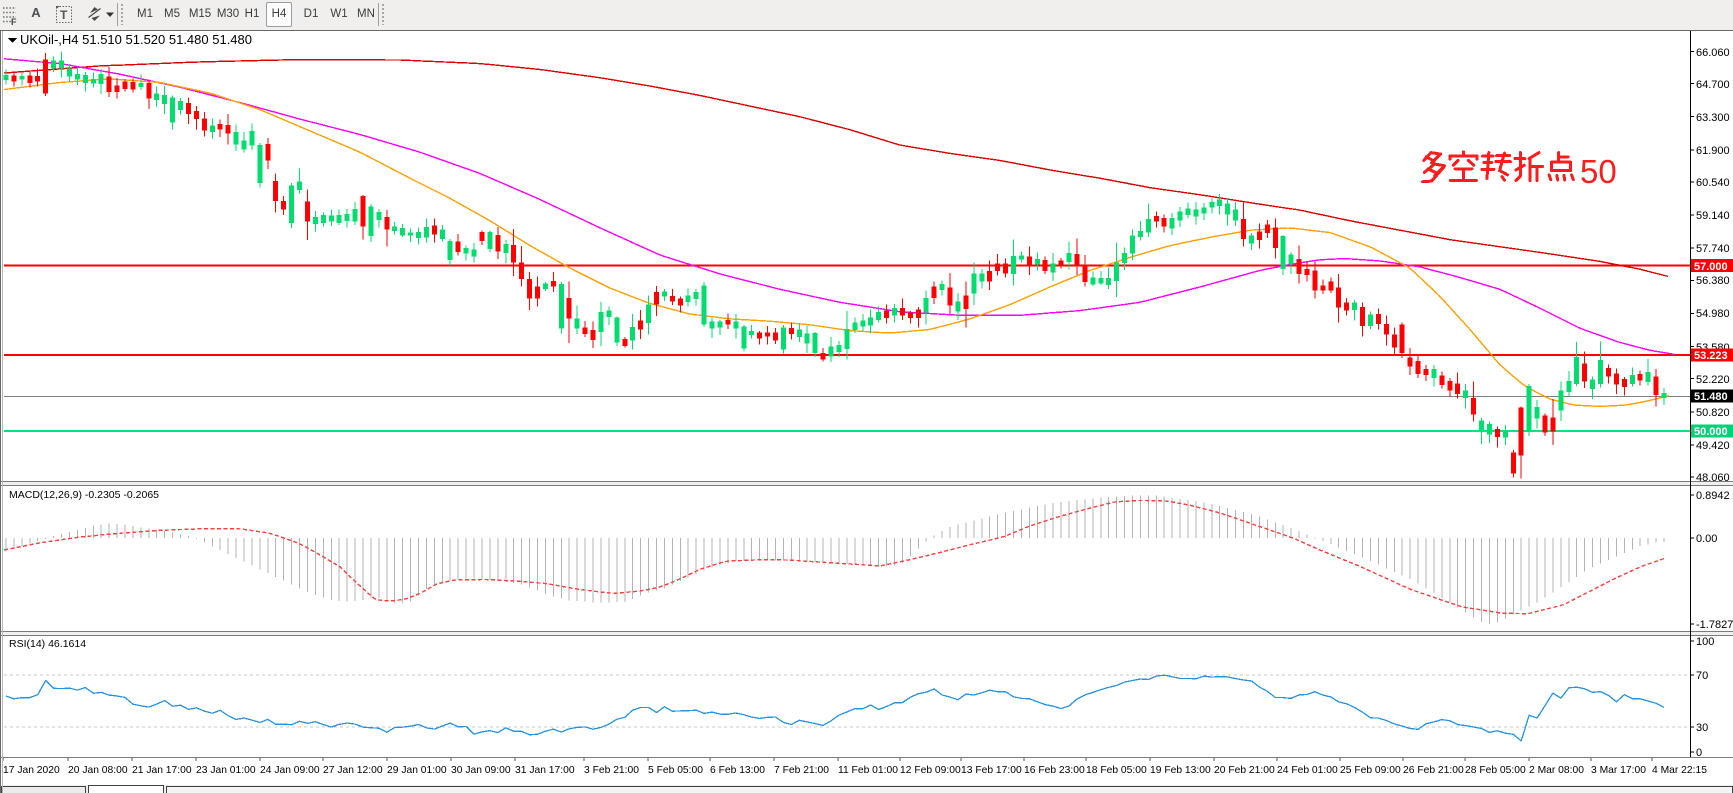 The image size is (1733, 793). Describe the element at coordinates (1618, 770) in the screenshot. I see `svg-text: 3 Mar 17:00` at that location.